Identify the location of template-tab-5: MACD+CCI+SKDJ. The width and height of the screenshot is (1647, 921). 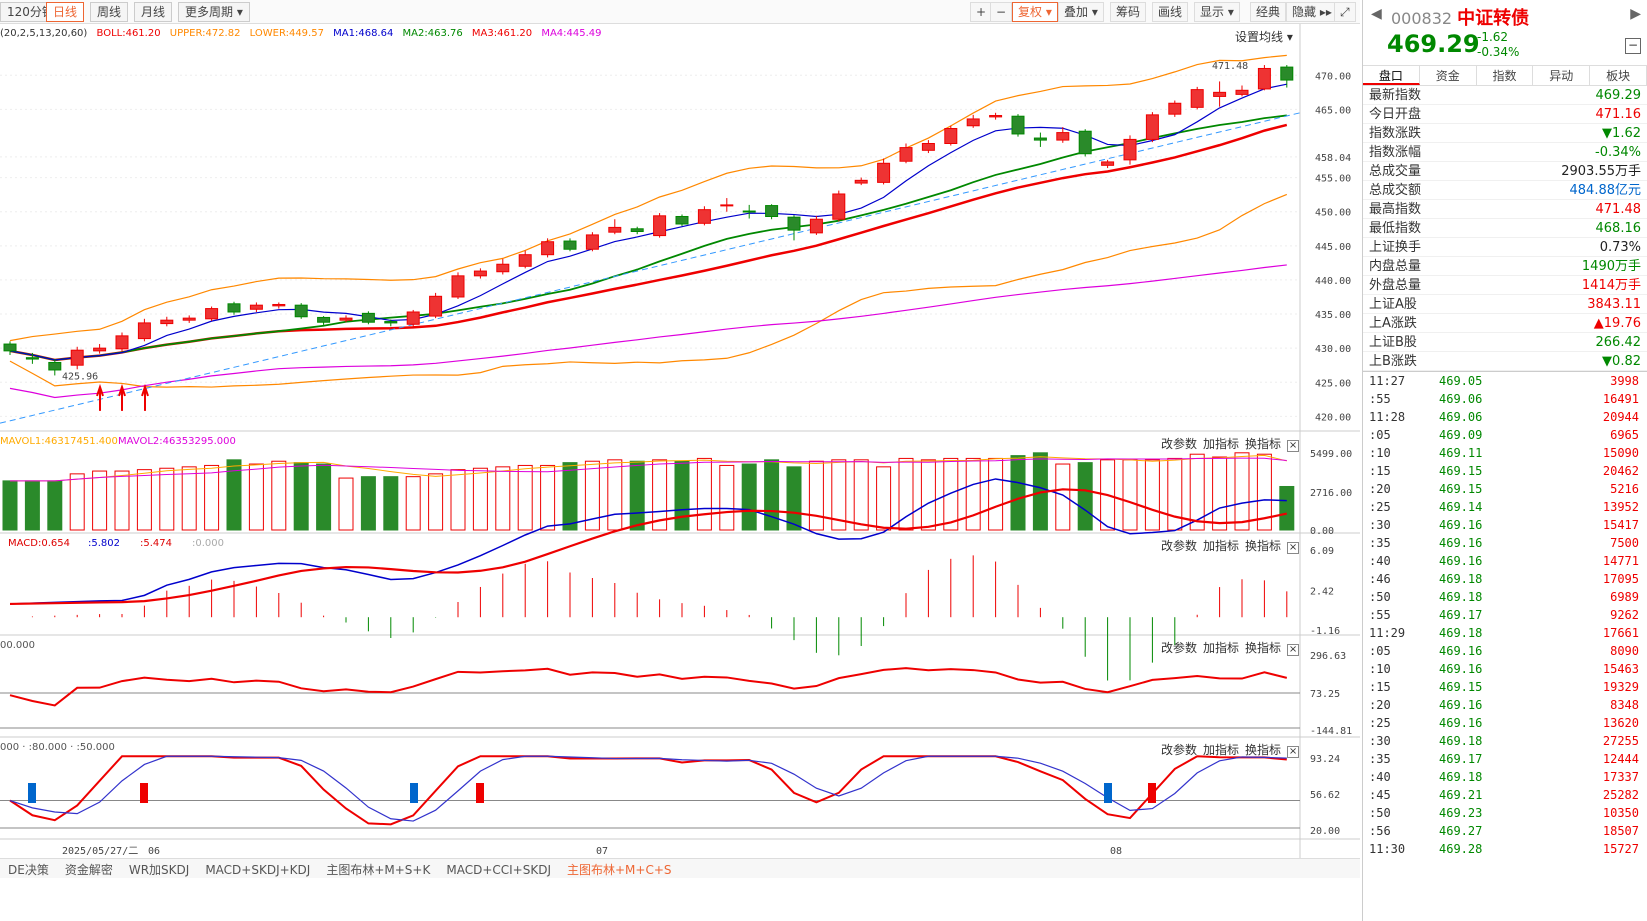
(498, 870).